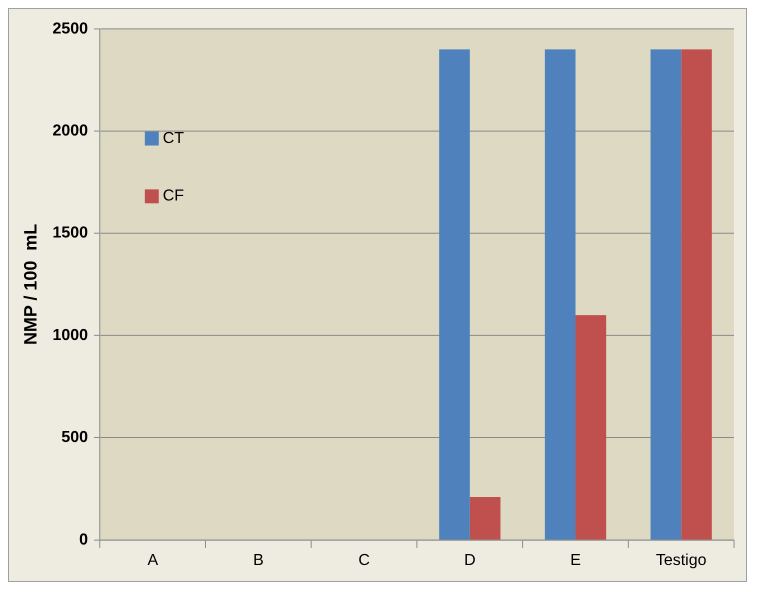 Image resolution: width=757 pixels, height=592 pixels. I want to click on y-tick-label: 2500, so click(70, 29).